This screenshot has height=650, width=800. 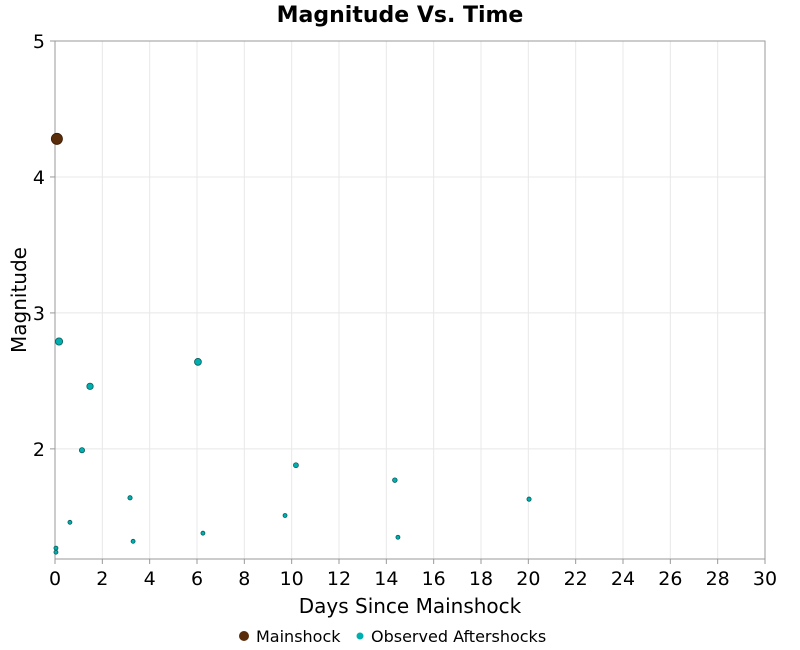 I want to click on x-tick-label: 6, so click(x=197, y=579).